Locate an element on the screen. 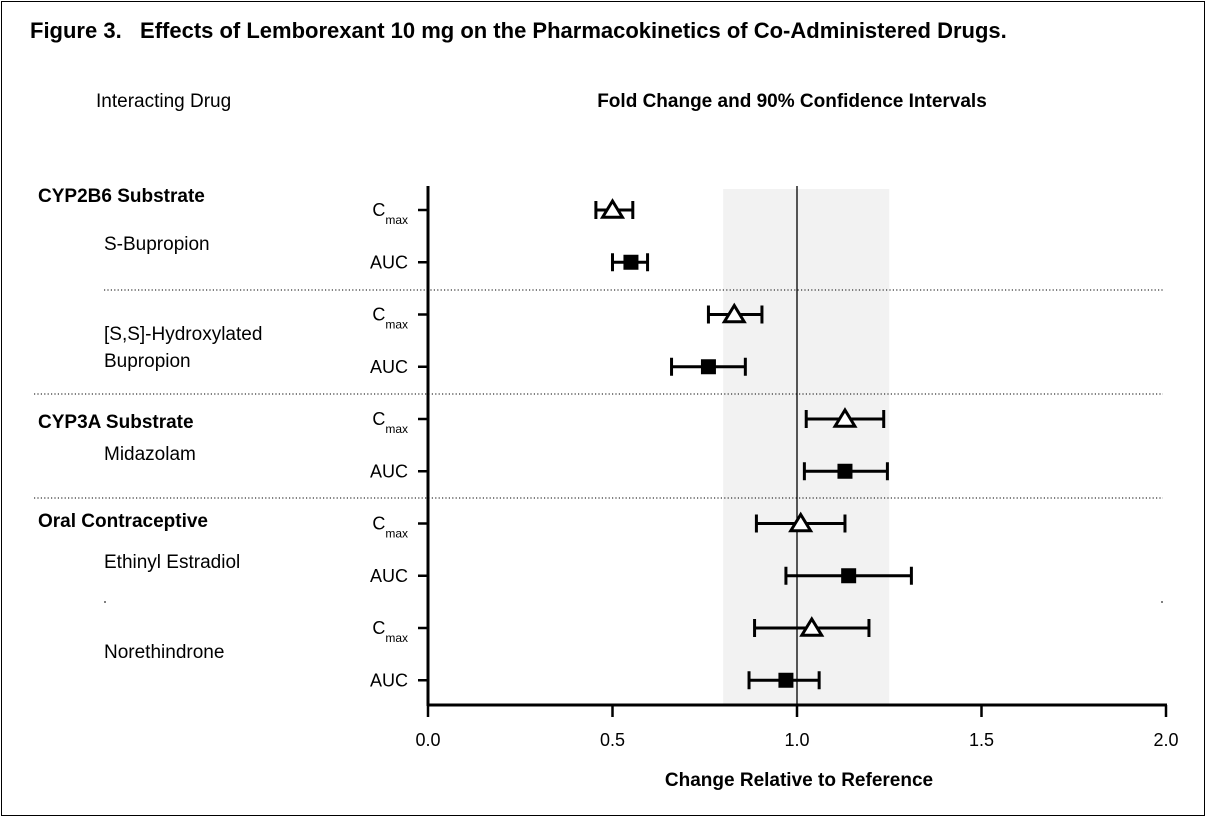  x-tick-label: 1.0 is located at coordinates (796, 740).